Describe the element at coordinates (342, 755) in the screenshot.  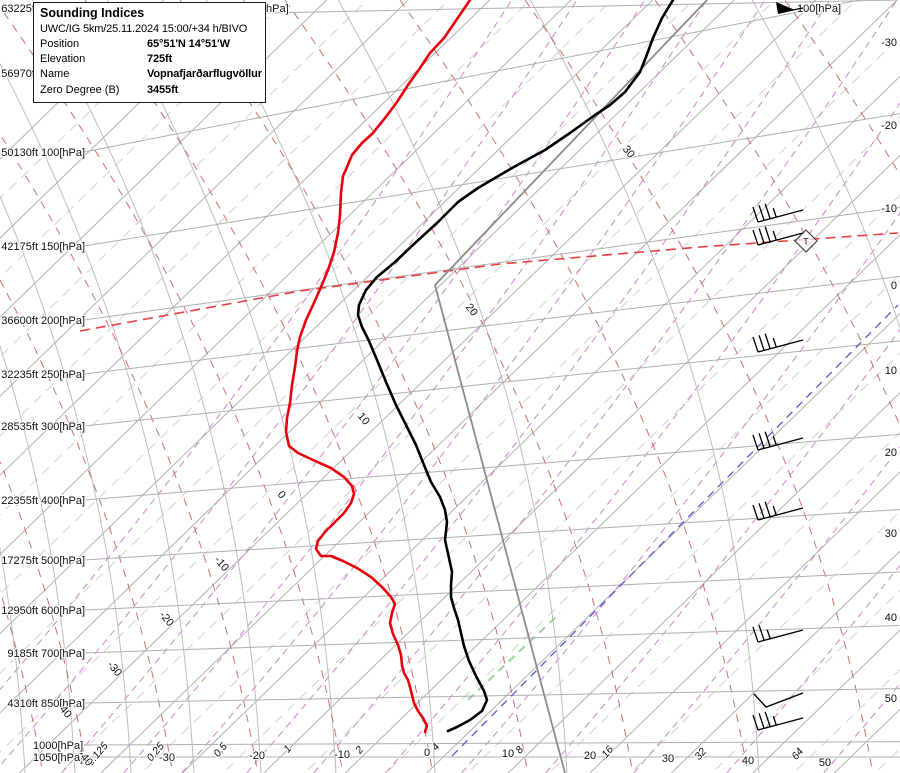
I see `bottom-temp-label: -10` at that location.